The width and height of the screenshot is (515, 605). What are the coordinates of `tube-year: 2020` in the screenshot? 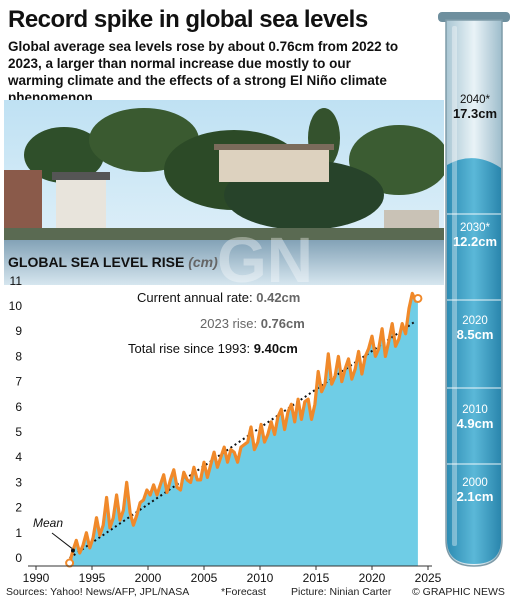 It's located at (475, 321).